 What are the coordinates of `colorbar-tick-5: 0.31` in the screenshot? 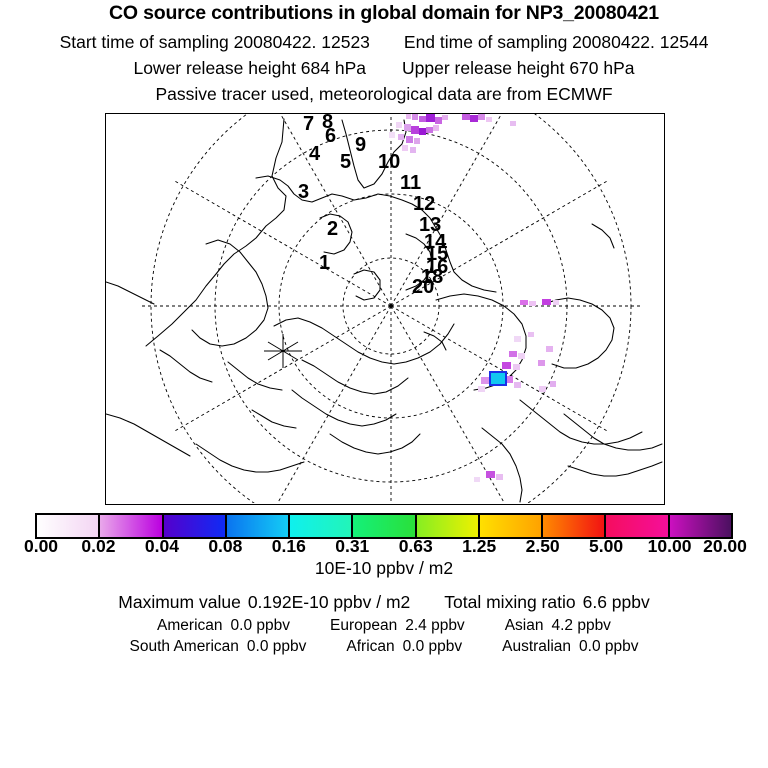 It's located at (352, 546).